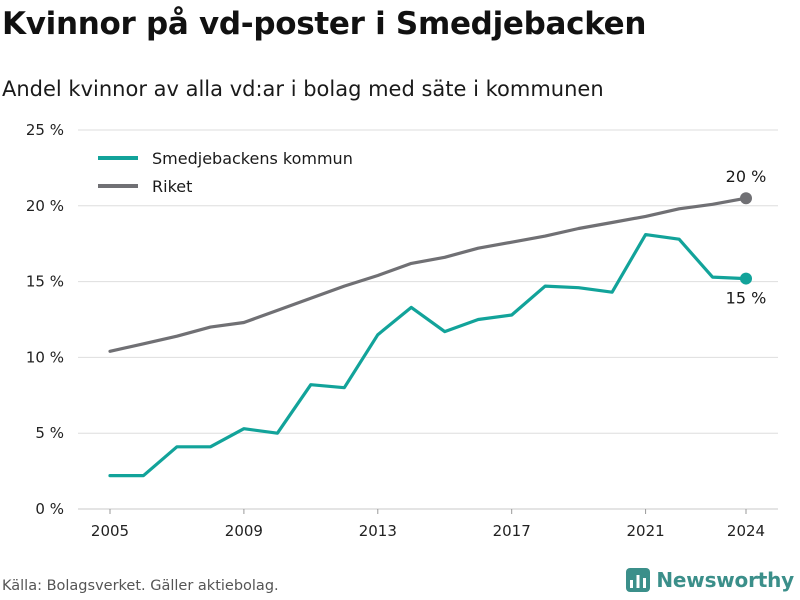  Describe the element at coordinates (725, 580) in the screenshot. I see `brand-name: Newsworthy` at that location.